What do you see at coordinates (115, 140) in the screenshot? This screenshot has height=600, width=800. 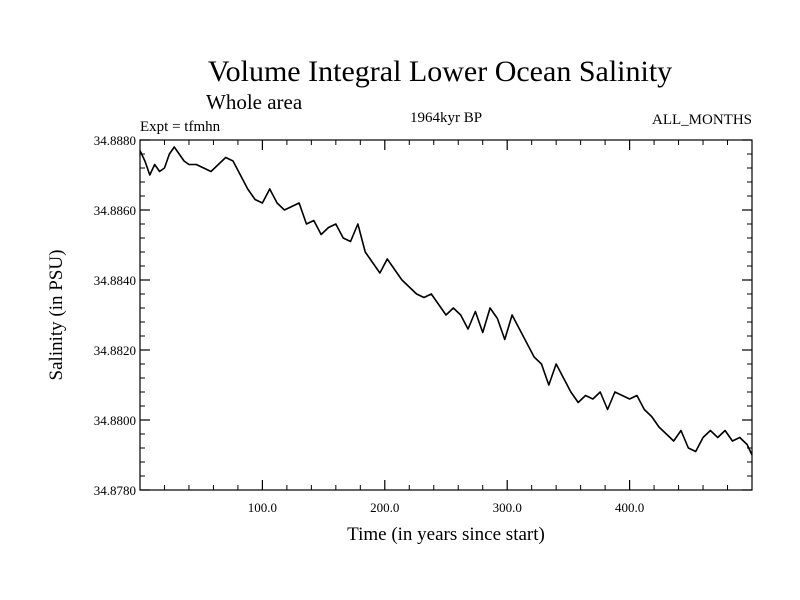 I see `y-tick-label: 34.8880` at bounding box center [115, 140].